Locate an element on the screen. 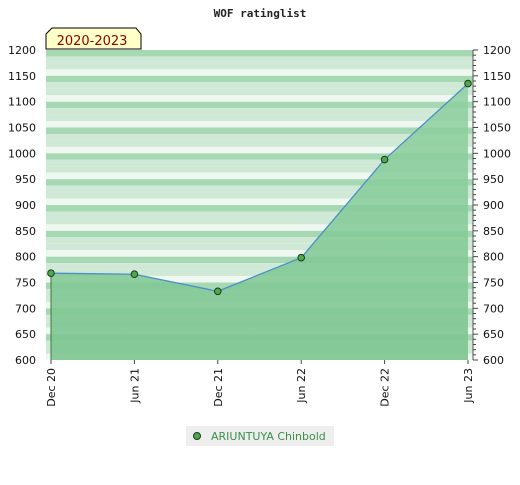 The image size is (520, 485). y-tick-label-left: 1100 is located at coordinates (22, 102).